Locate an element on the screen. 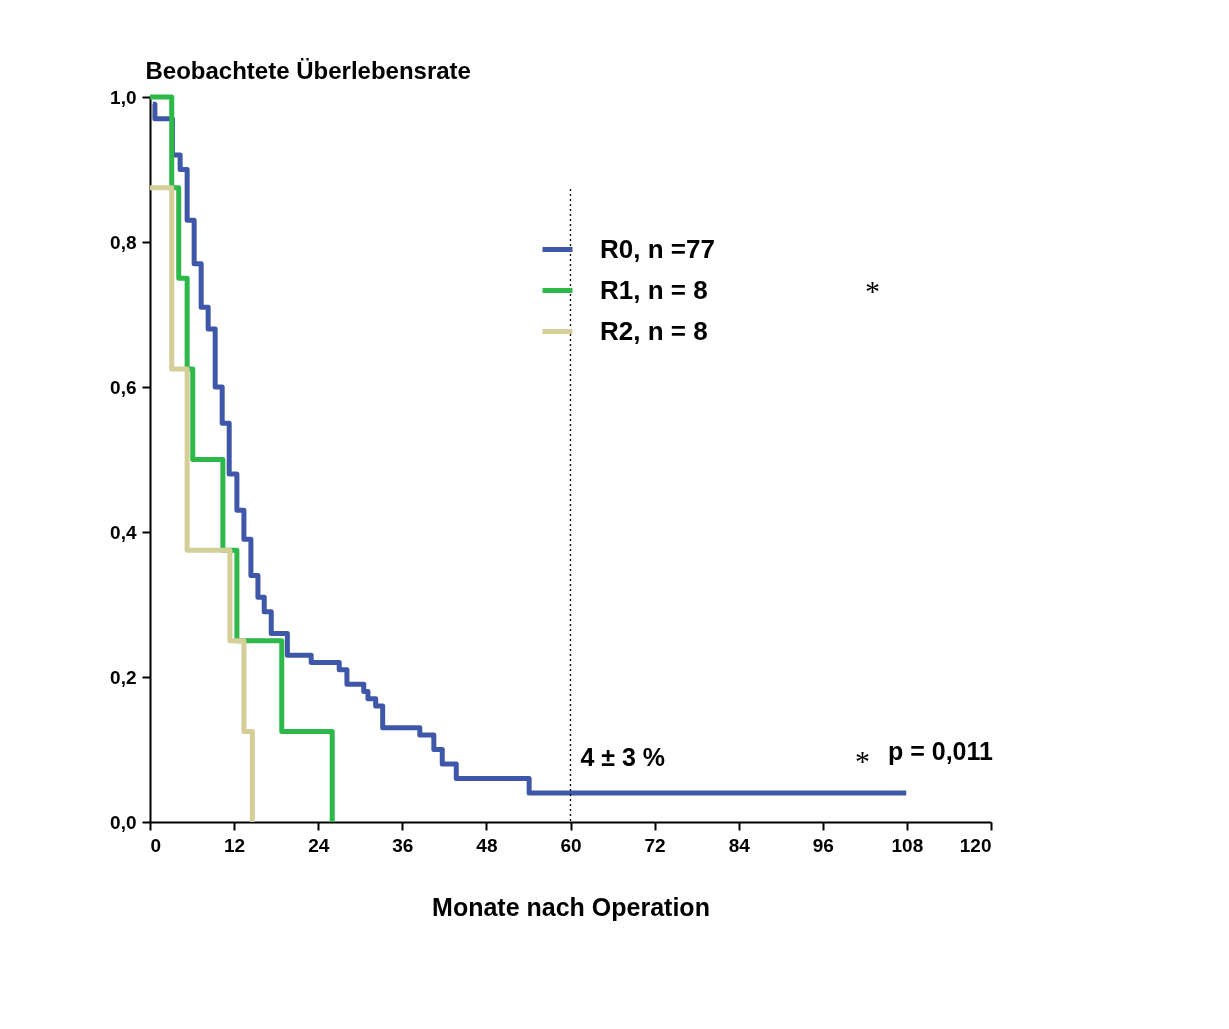 Image resolution: width=1229 pixels, height=1029 pixels. x-tick-label: 48 is located at coordinates (487, 845).